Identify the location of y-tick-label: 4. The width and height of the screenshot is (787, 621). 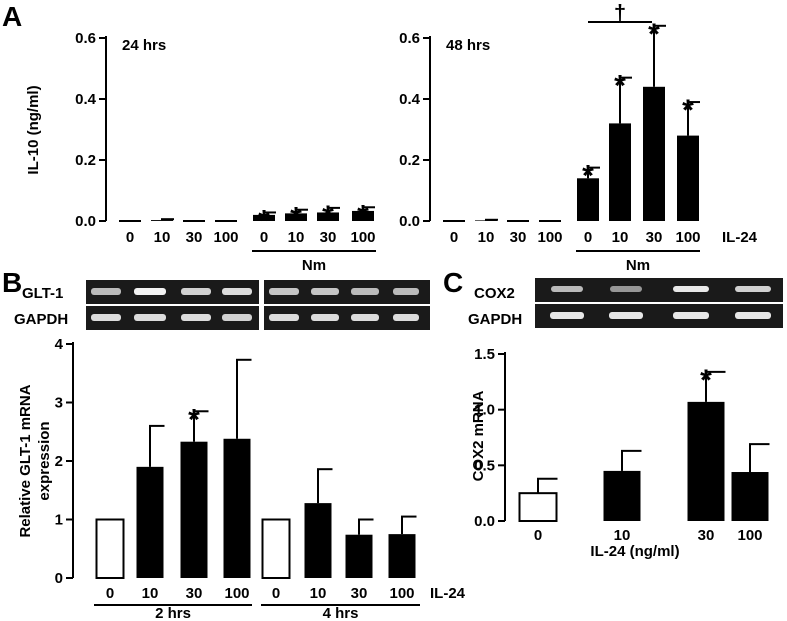
(59, 344).